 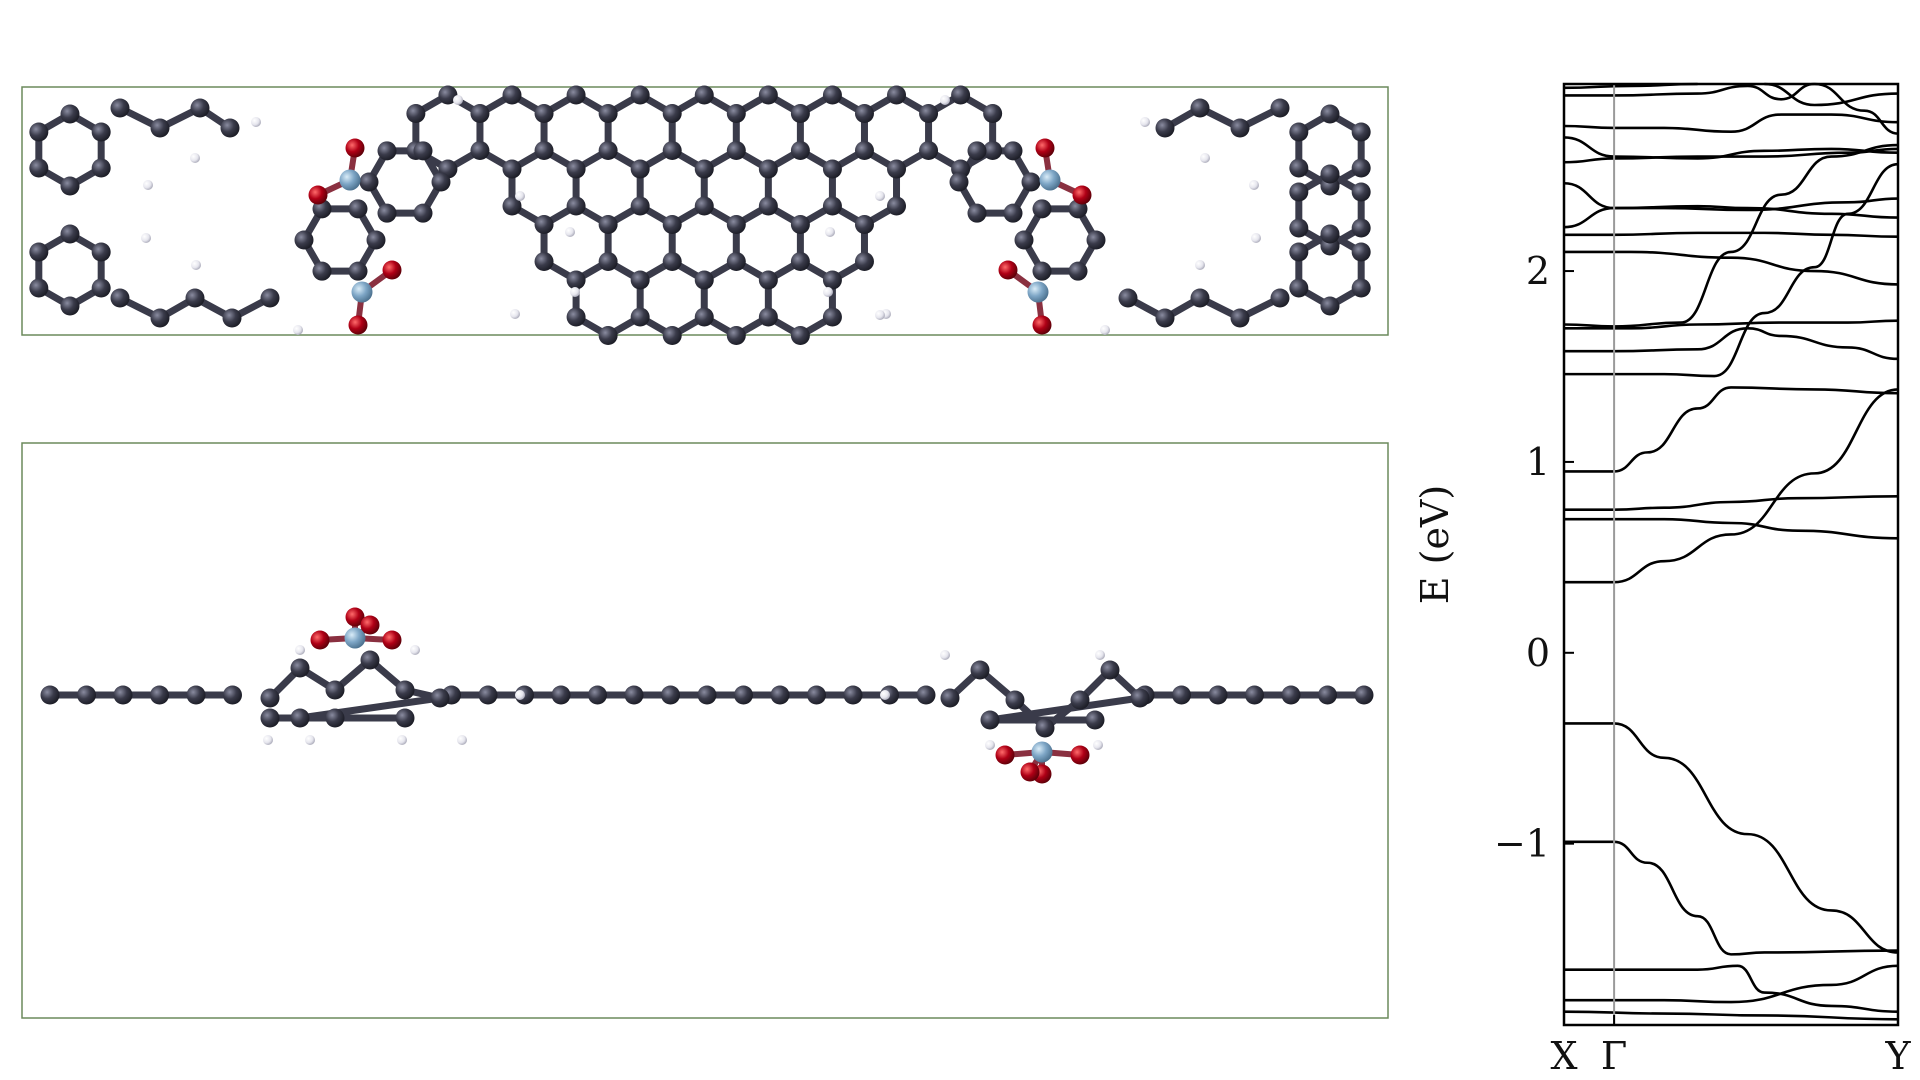 What do you see at coordinates (1522, 844) in the screenshot?
I see `y-tick-label: −1` at bounding box center [1522, 844].